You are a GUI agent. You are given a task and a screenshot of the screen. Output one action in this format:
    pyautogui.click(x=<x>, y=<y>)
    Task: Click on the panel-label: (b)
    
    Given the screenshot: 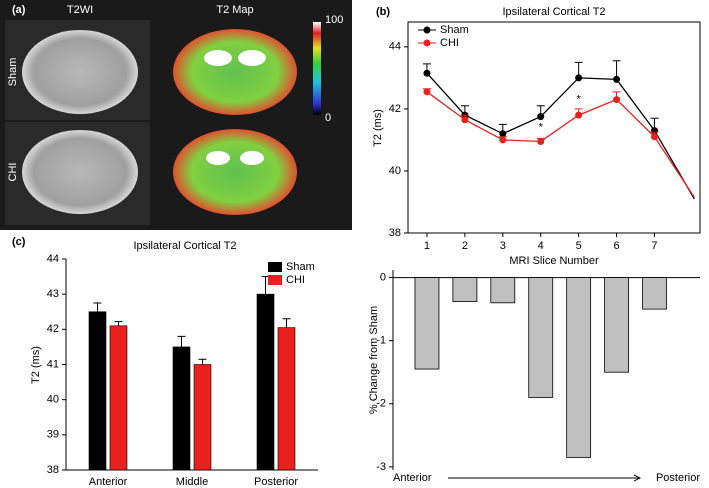 What is the action you would take?
    pyautogui.click(x=383, y=12)
    